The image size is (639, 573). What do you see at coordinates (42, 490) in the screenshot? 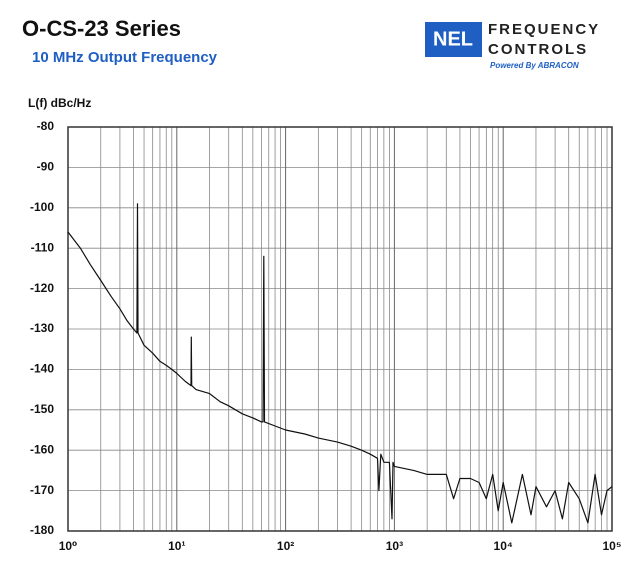
I see `y-tick-label: -170` at bounding box center [42, 490].